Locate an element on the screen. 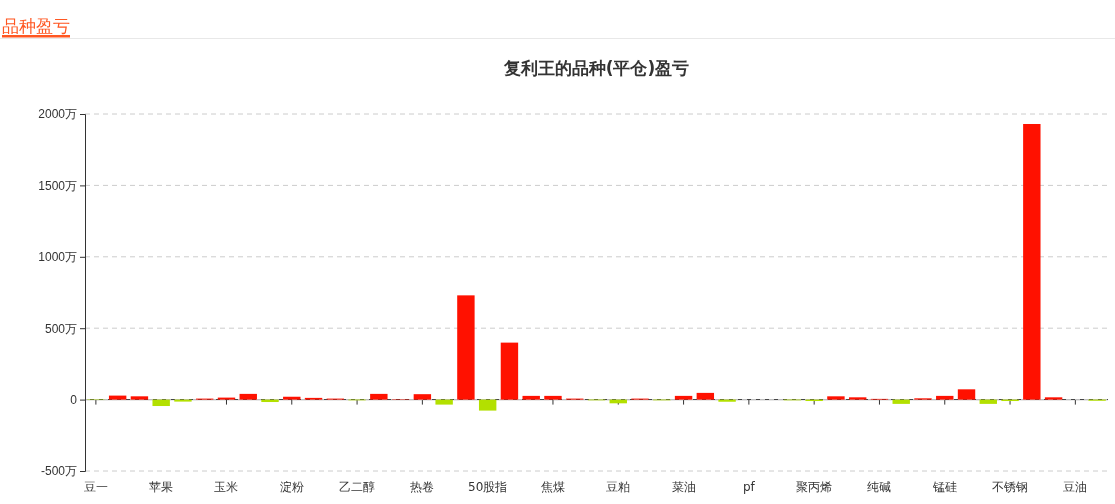  x-tick-label: 纯碱 is located at coordinates (879, 487).